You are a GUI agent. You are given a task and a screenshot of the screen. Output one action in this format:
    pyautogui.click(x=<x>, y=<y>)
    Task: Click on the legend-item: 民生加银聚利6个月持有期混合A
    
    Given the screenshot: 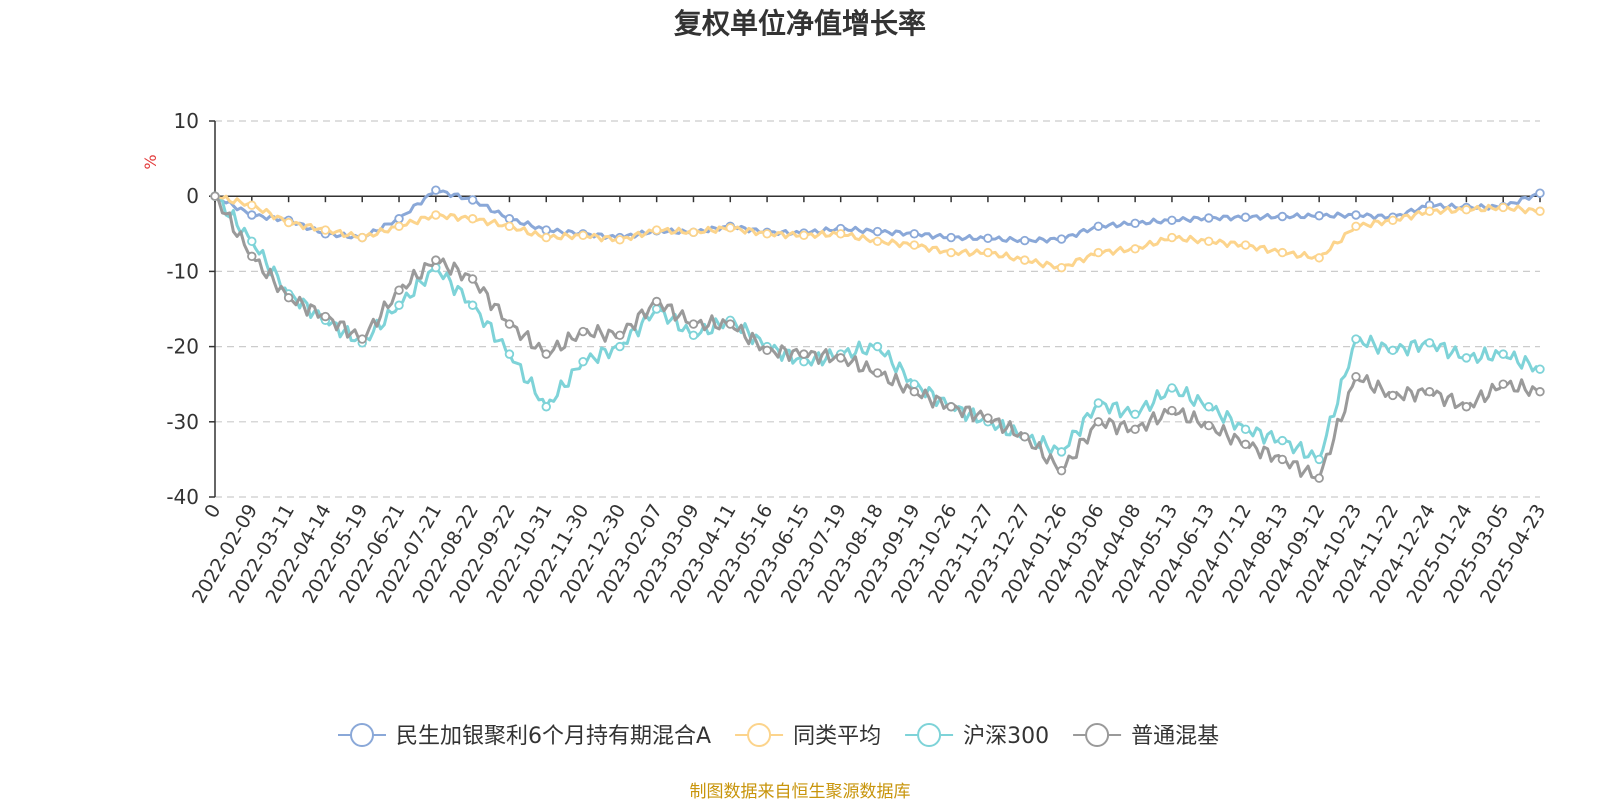 What is the action you would take?
    pyautogui.click(x=524, y=736)
    